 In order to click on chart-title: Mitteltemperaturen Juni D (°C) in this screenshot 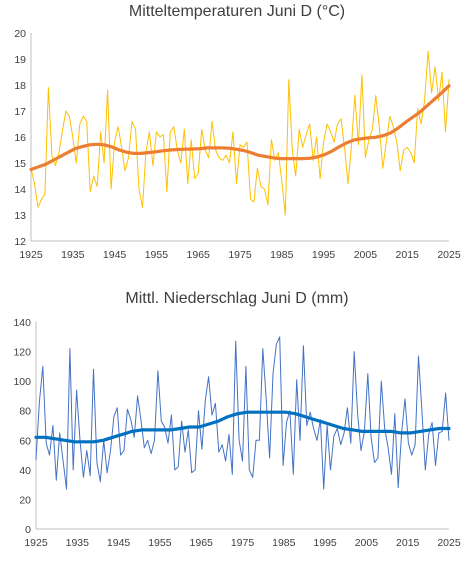, I will do `click(237, 11)`.